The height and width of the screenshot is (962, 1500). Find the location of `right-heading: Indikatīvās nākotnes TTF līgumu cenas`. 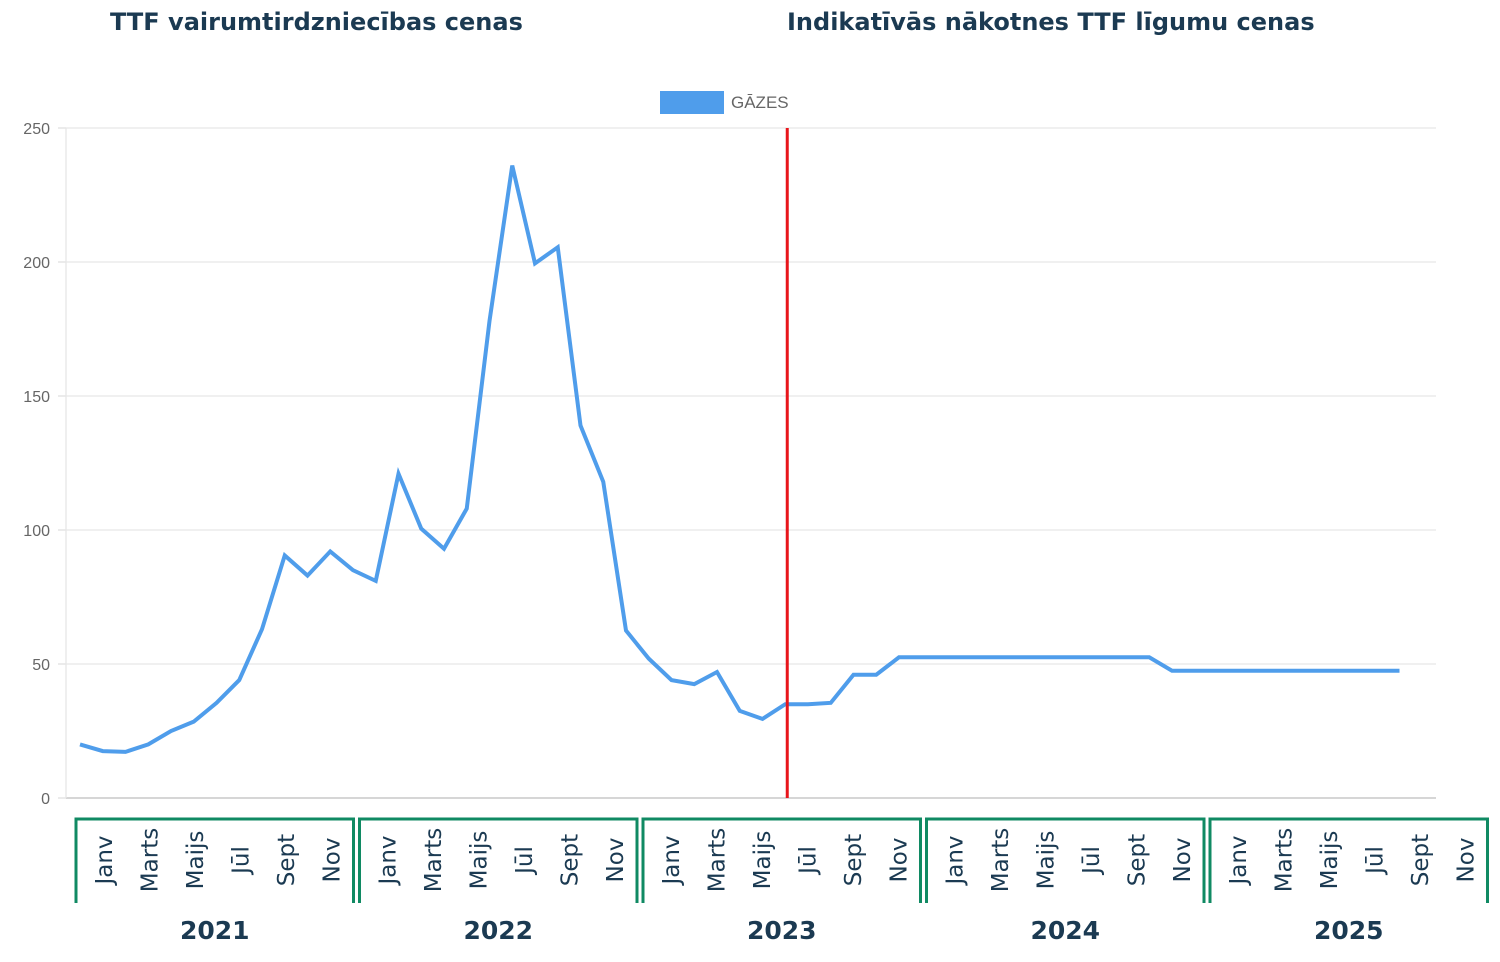

right-heading: Indikatīvās nākotnes TTF līgumu cenas is located at coordinates (1051, 22).